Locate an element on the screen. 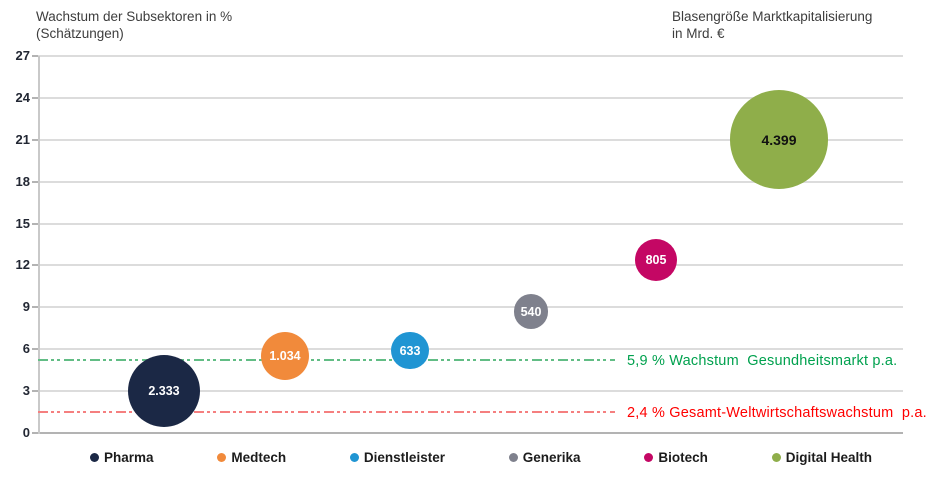 The height and width of the screenshot is (490, 945). y-tick-label-18: 18 is located at coordinates (22, 181).